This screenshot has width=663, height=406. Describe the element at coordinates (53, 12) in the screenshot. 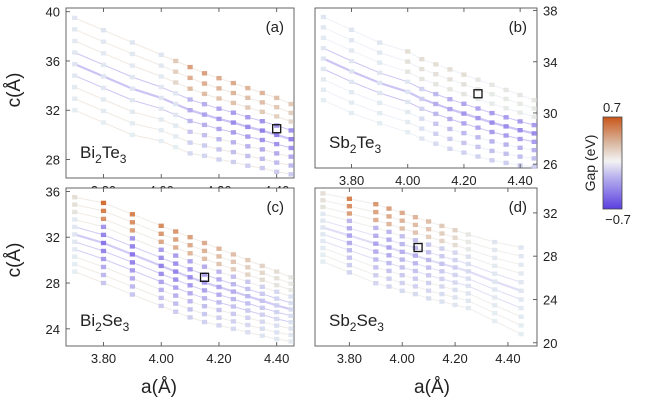

I see `panel-a-ytick-label: 40` at that location.